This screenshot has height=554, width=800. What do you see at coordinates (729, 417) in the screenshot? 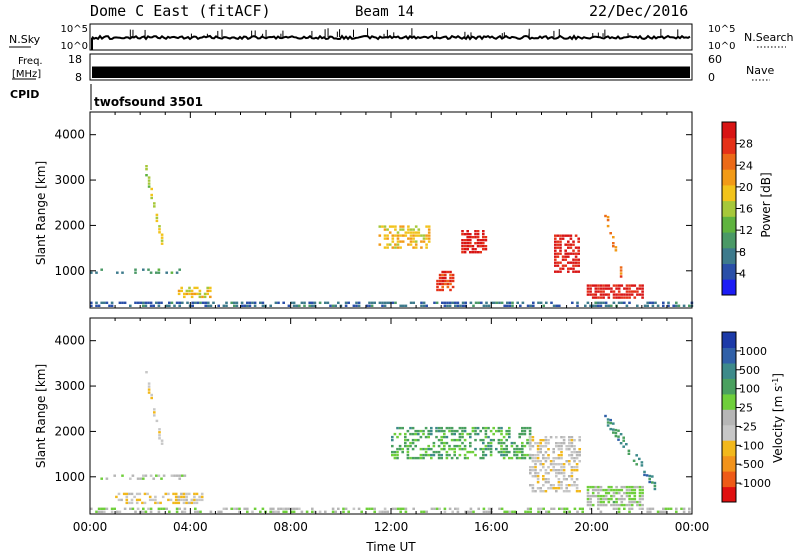
I see `velocity-colorbar-frame` at bounding box center [729, 417].